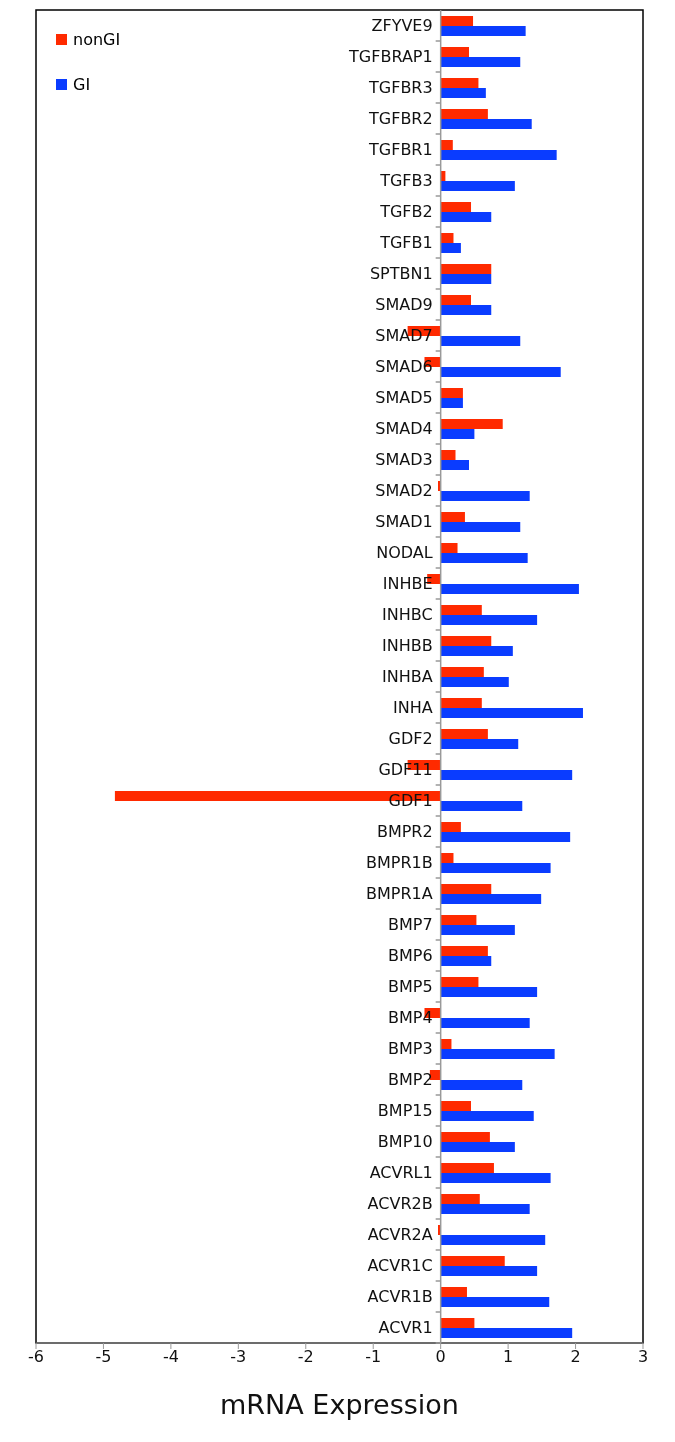 The width and height of the screenshot is (675, 1442). Describe the element at coordinates (406, 211) in the screenshot. I see `y-tick-label: TGFB2` at that location.